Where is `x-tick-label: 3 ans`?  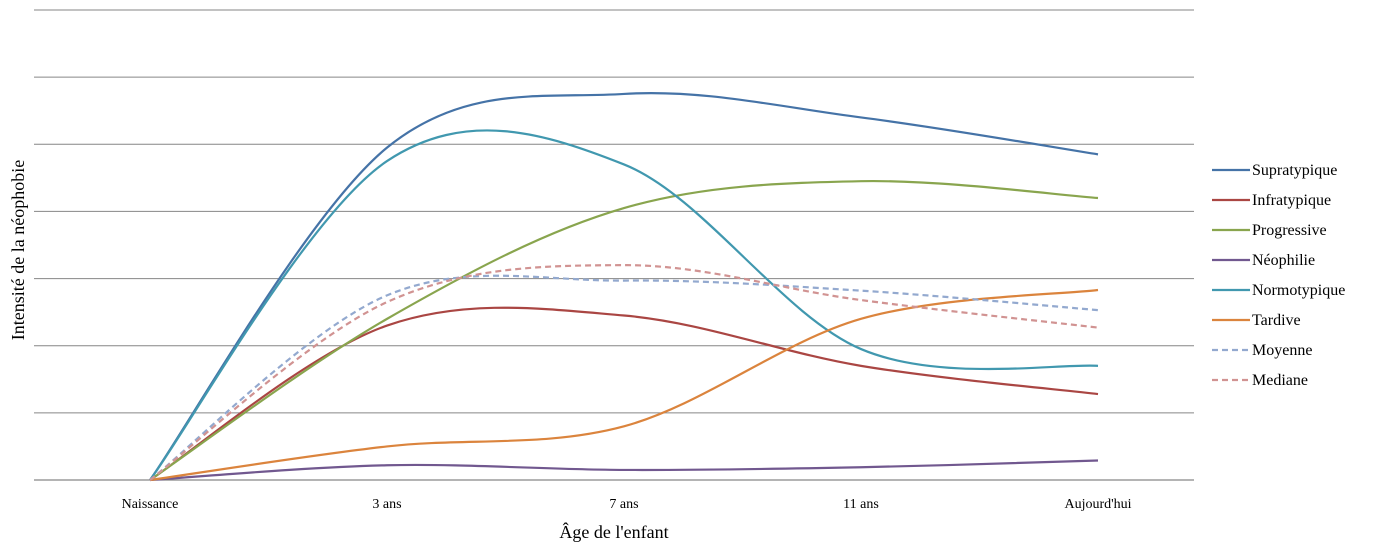
x-tick-label: 3 ans is located at coordinates (386, 504).